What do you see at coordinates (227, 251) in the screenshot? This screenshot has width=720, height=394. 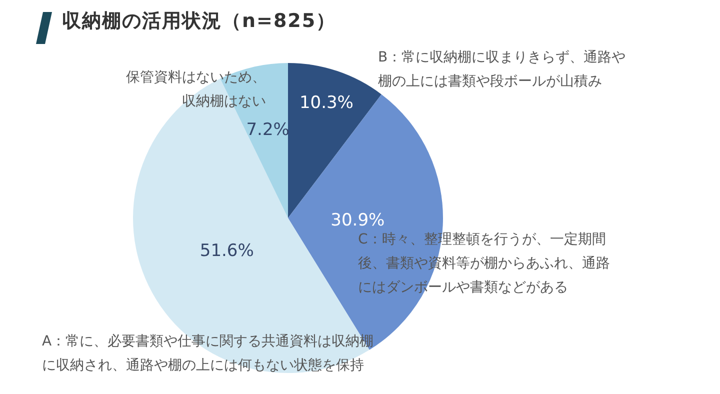 I see `data-label: 51.6%` at bounding box center [227, 251].